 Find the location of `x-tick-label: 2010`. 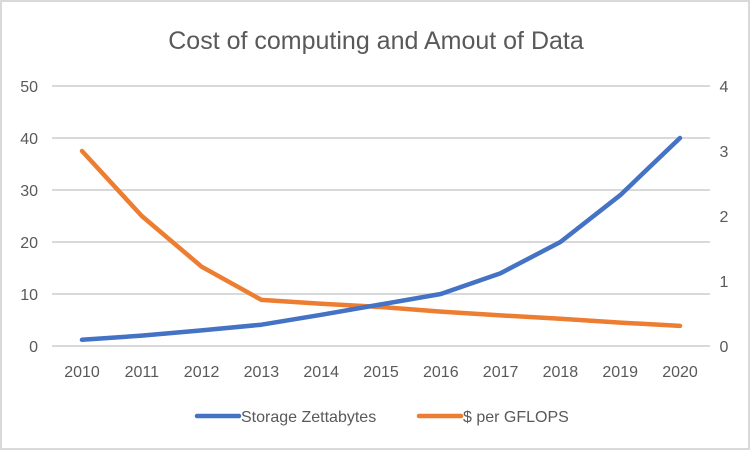

x-tick-label: 2010 is located at coordinates (82, 372).